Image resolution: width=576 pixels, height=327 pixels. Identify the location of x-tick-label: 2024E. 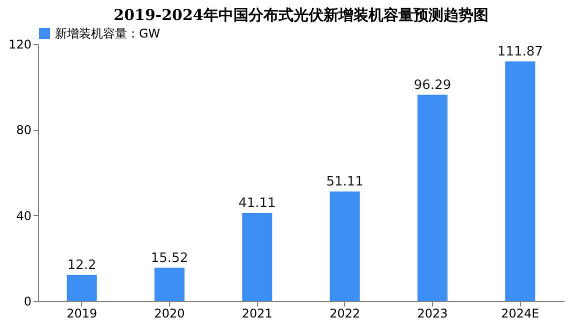
(520, 313).